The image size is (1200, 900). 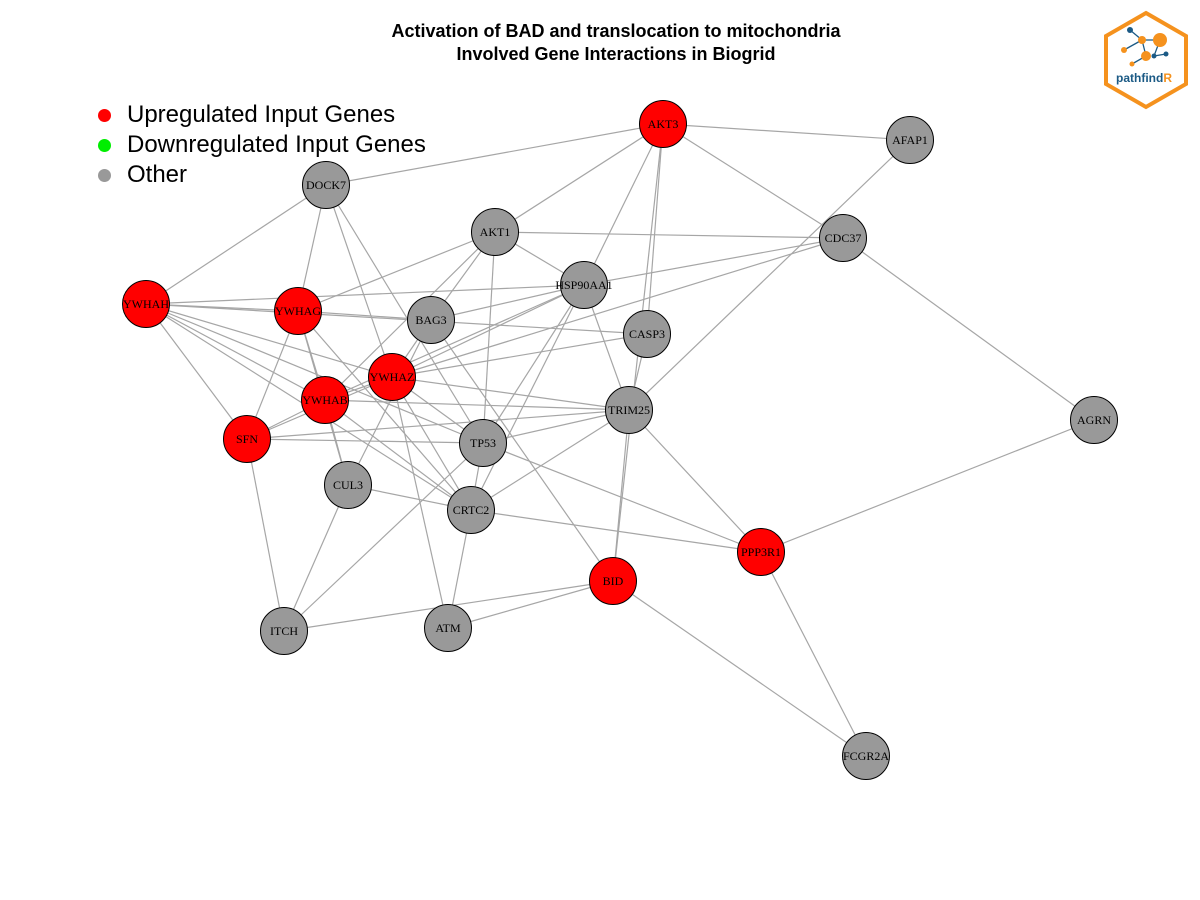 I want to click on edge-ppp3r1-fcgr2a, so click(x=813, y=654).